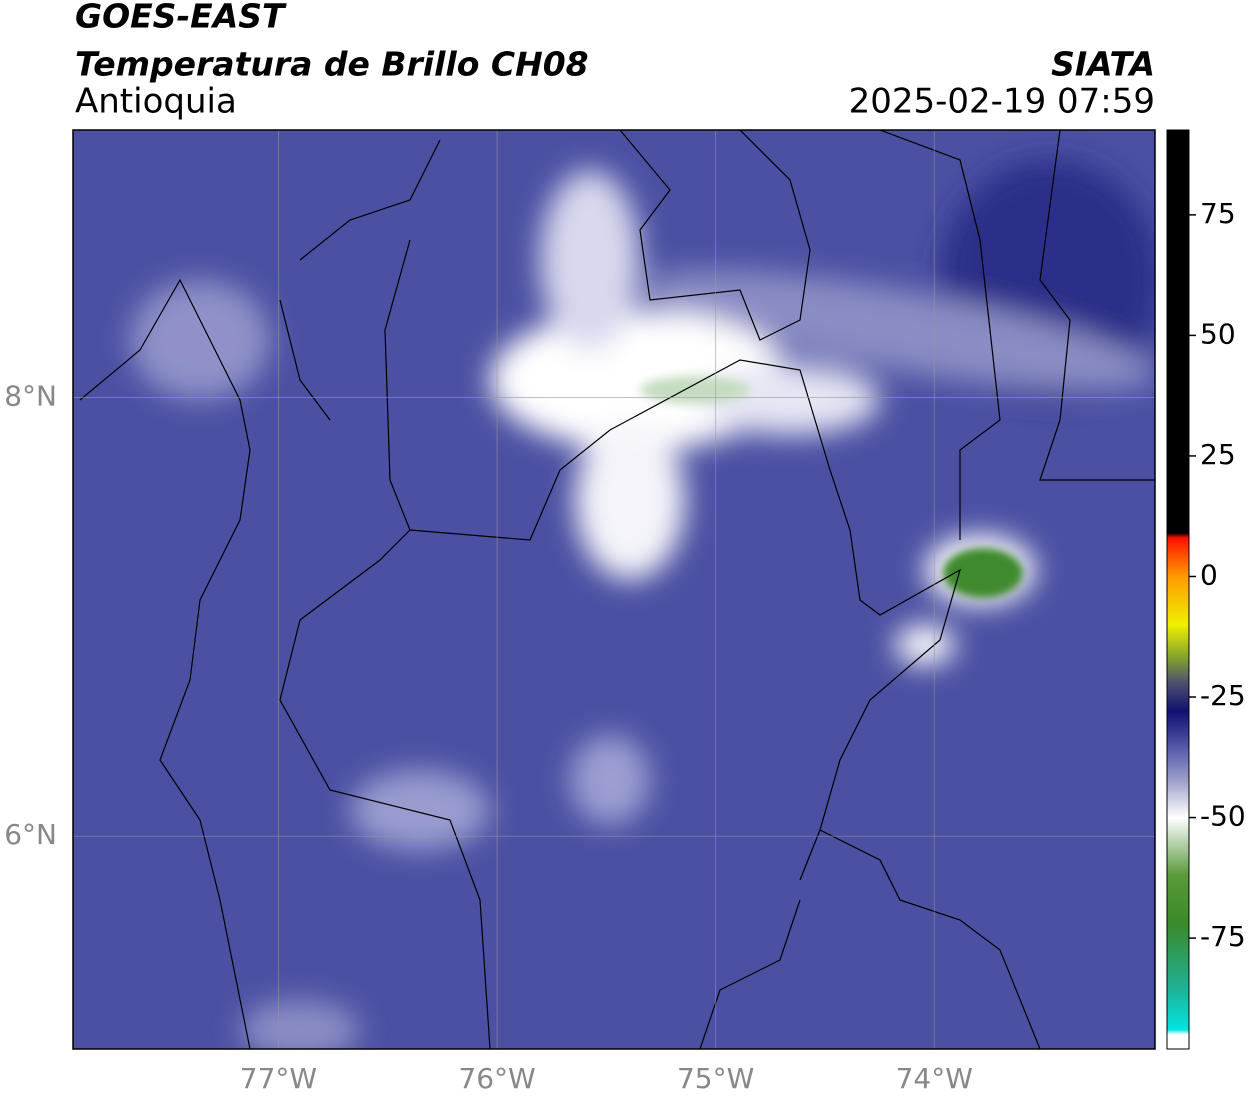 This screenshot has height=1103, width=1252. Describe the element at coordinates (181, 18) in the screenshot. I see `title: GOES-EAST` at that location.